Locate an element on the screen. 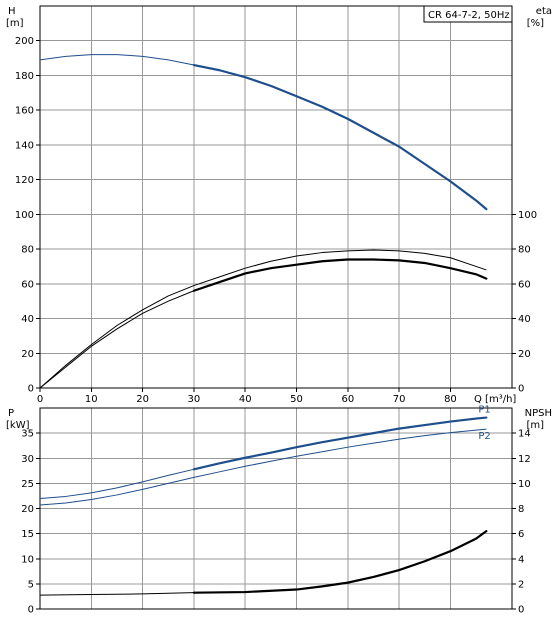 The height and width of the screenshot is (624, 560). top-x-tick-label: 20 is located at coordinates (142, 399).